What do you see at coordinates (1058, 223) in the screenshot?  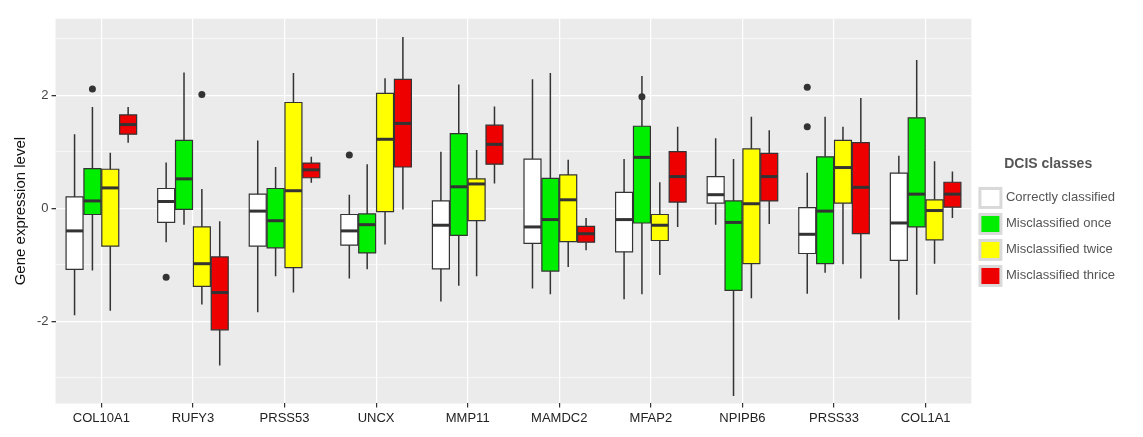 I see `legend-label: Misclassified once` at bounding box center [1058, 223].